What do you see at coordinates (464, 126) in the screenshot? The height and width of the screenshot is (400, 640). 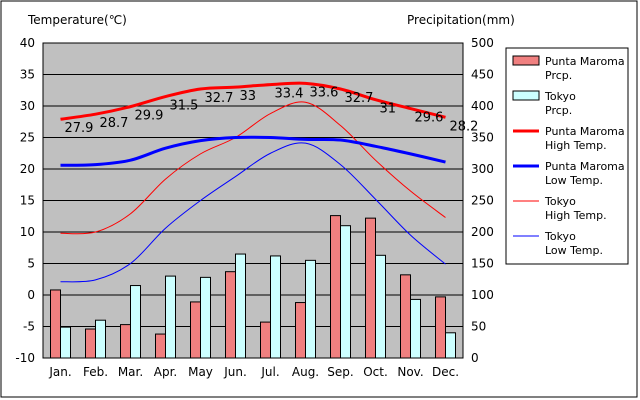 I see `high-temp-data-label: 28.2` at bounding box center [464, 126].